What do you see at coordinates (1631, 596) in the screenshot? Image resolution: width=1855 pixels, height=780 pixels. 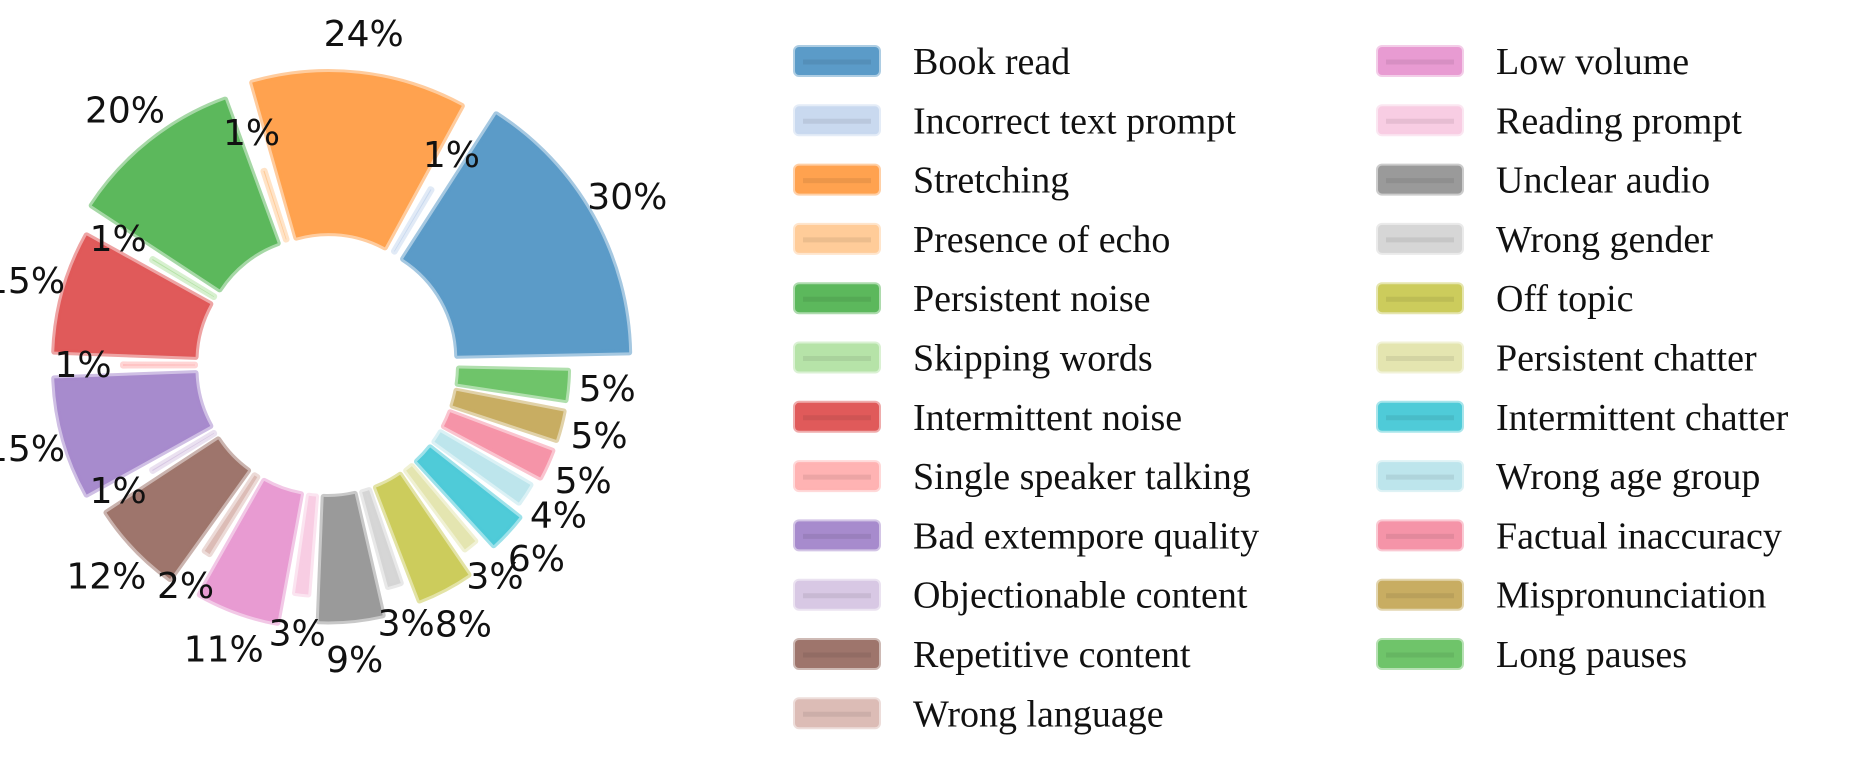 I see `legend-label: Mispronunciation` at bounding box center [1631, 596].